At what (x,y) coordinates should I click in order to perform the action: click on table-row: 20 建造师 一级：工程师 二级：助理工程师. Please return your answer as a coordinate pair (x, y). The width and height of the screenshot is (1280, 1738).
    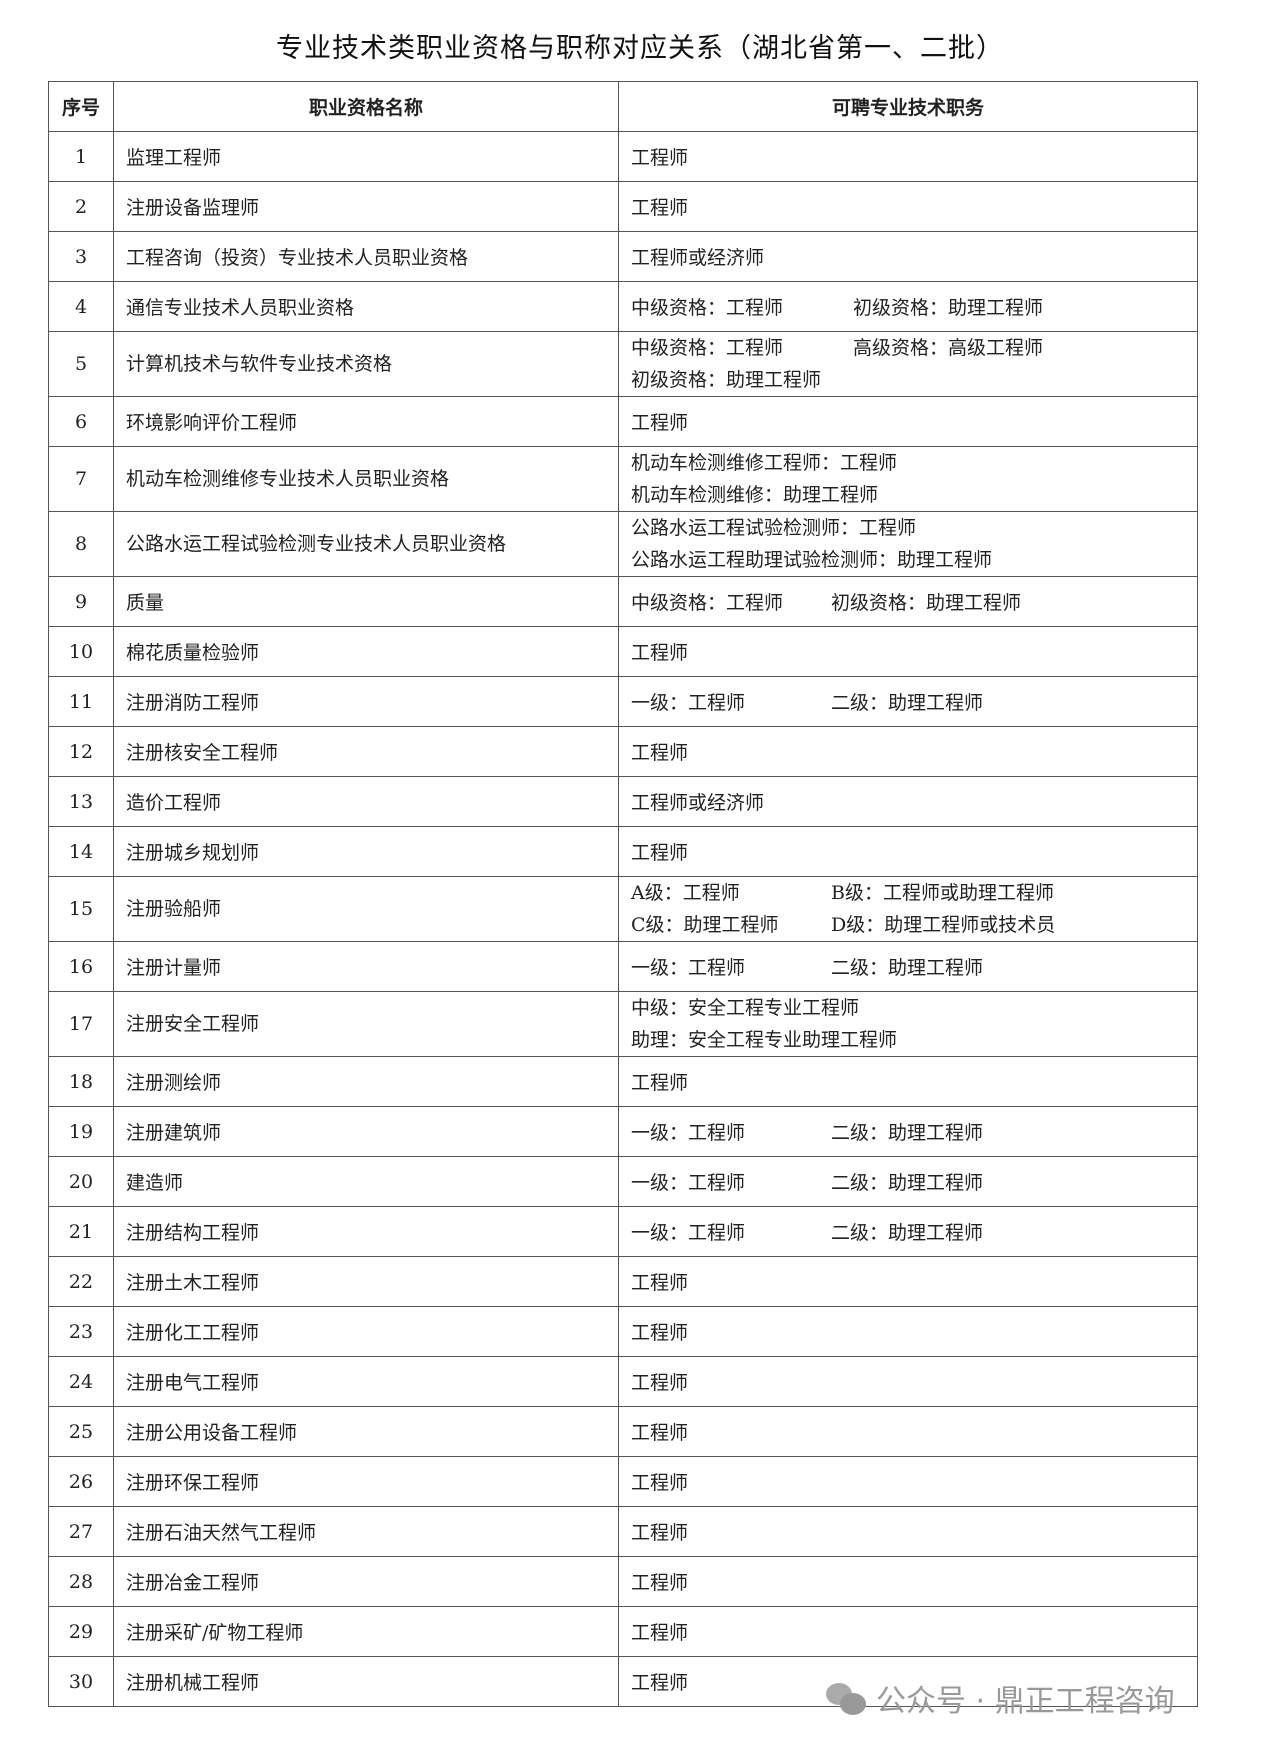
    Looking at the image, I should click on (623, 1181).